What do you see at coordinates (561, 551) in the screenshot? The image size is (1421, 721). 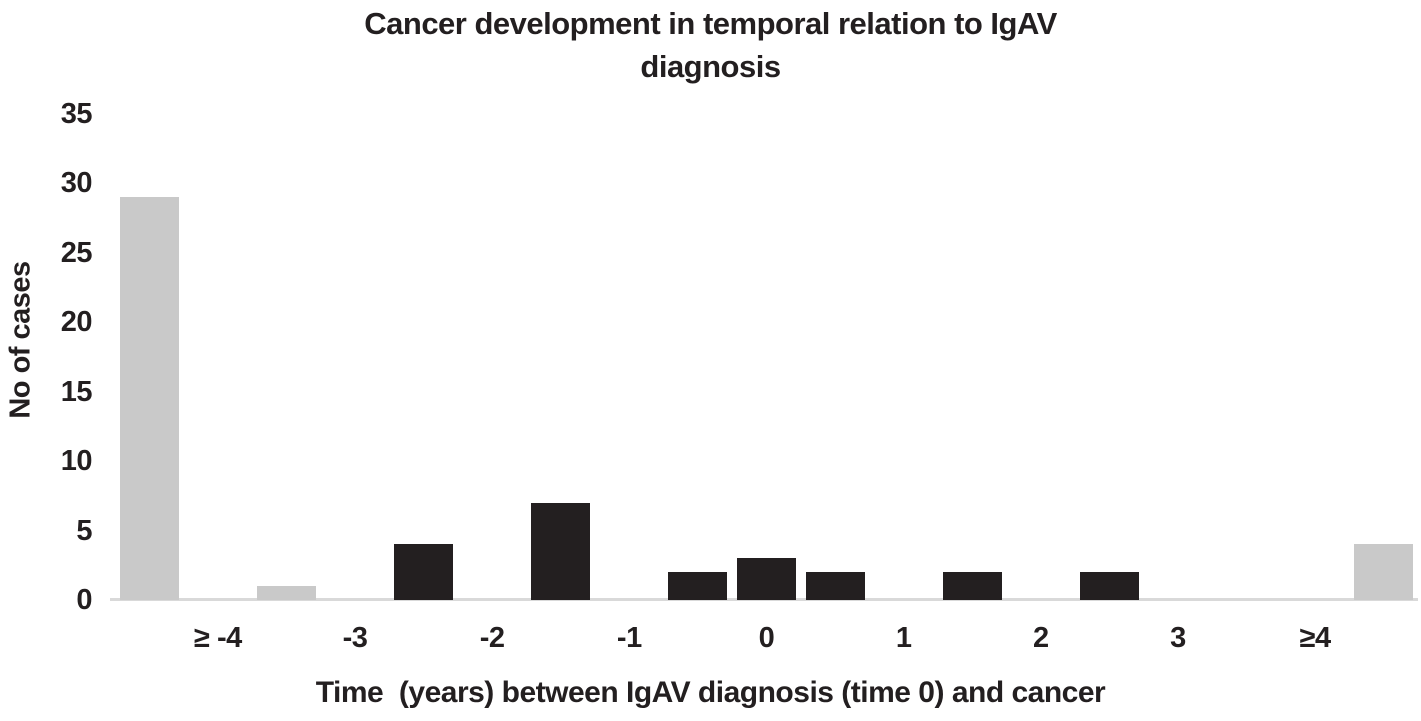 I see `bar-x--1.5` at bounding box center [561, 551].